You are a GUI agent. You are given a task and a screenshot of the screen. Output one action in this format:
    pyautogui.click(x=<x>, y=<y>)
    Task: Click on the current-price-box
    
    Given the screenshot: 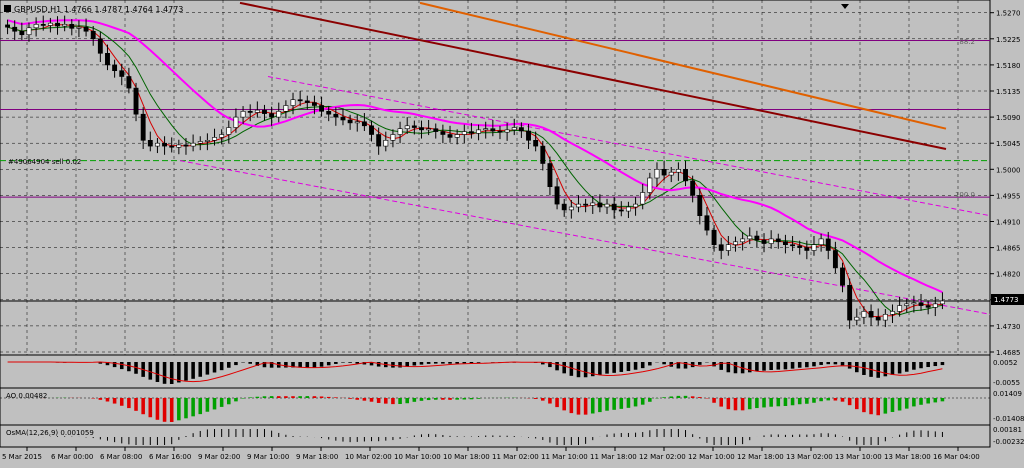 What is the action you would take?
    pyautogui.click(x=1007, y=299)
    